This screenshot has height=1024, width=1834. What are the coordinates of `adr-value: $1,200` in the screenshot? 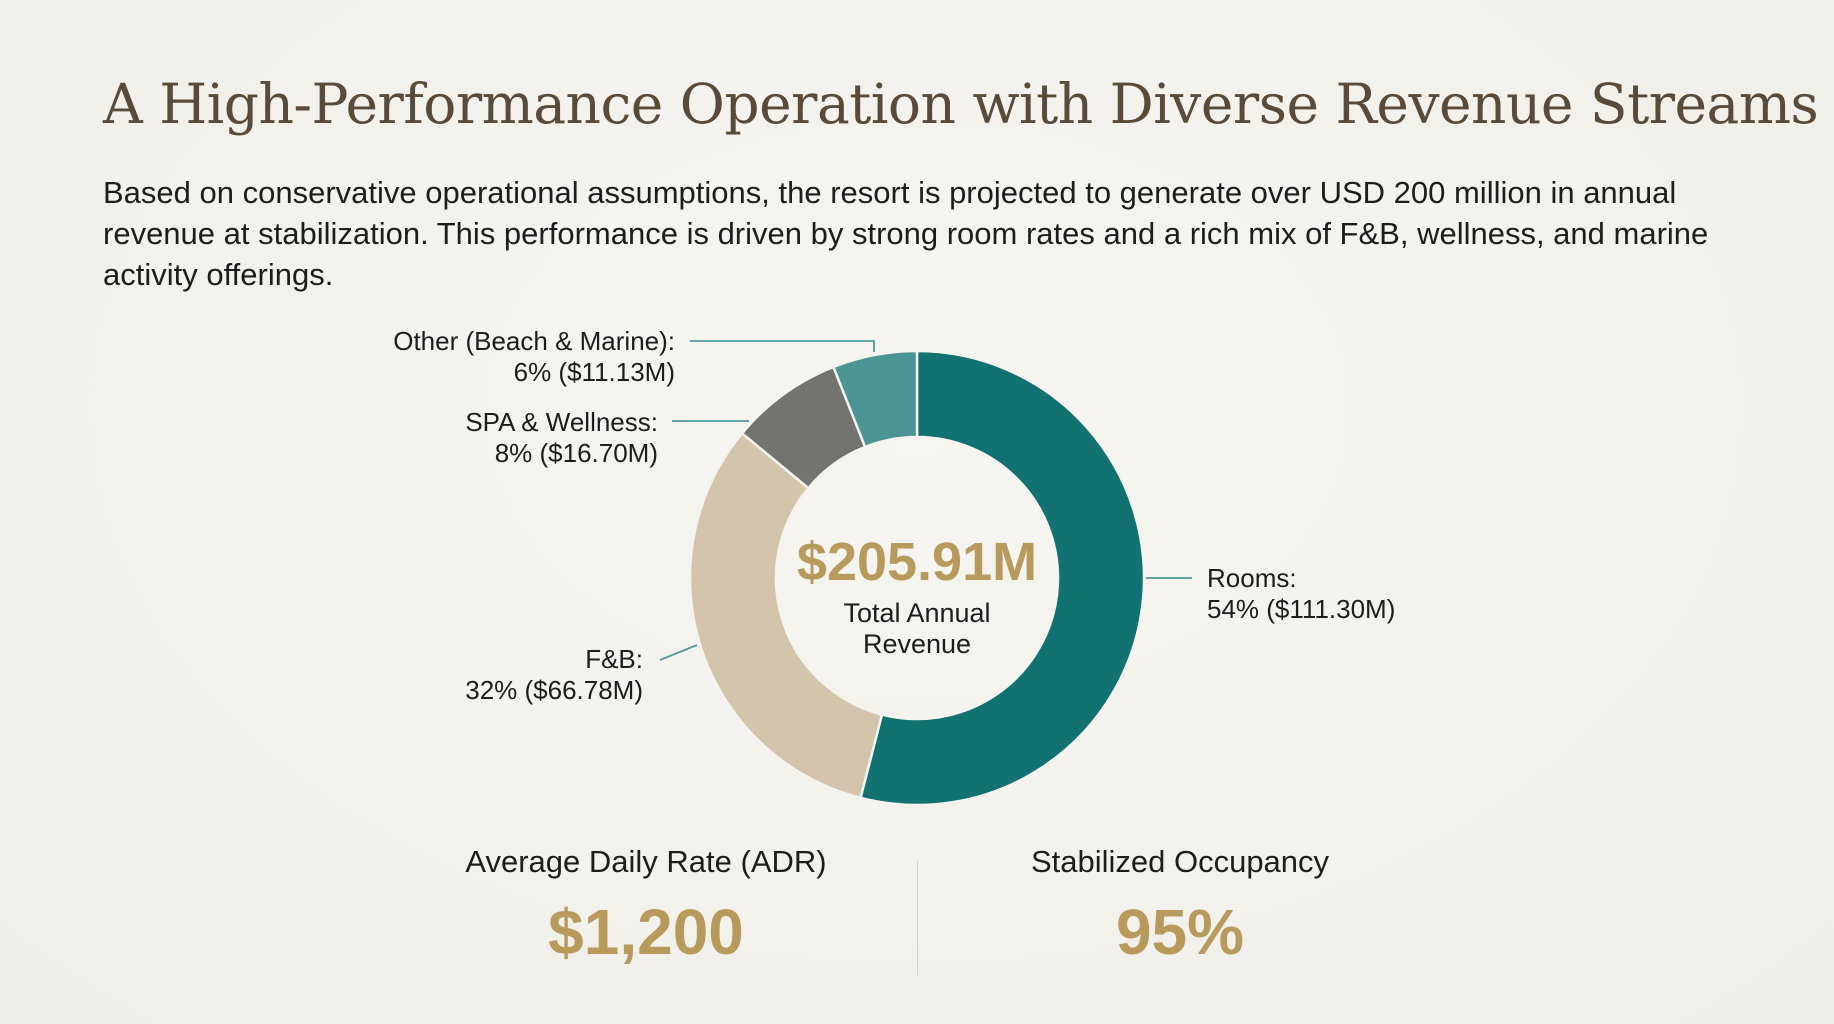 It's located at (646, 932).